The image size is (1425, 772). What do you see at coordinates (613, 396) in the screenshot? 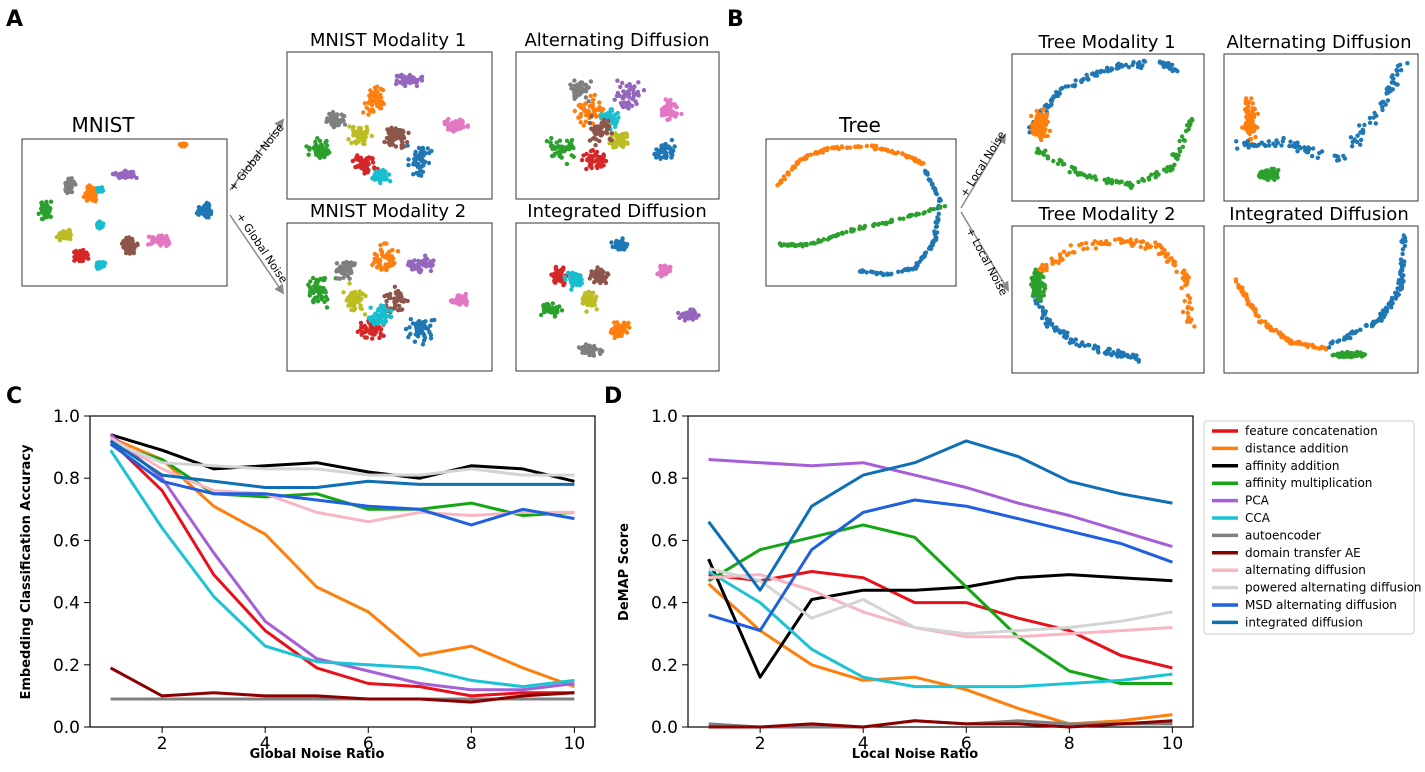
I see `panel-label-d: D` at bounding box center [613, 396].